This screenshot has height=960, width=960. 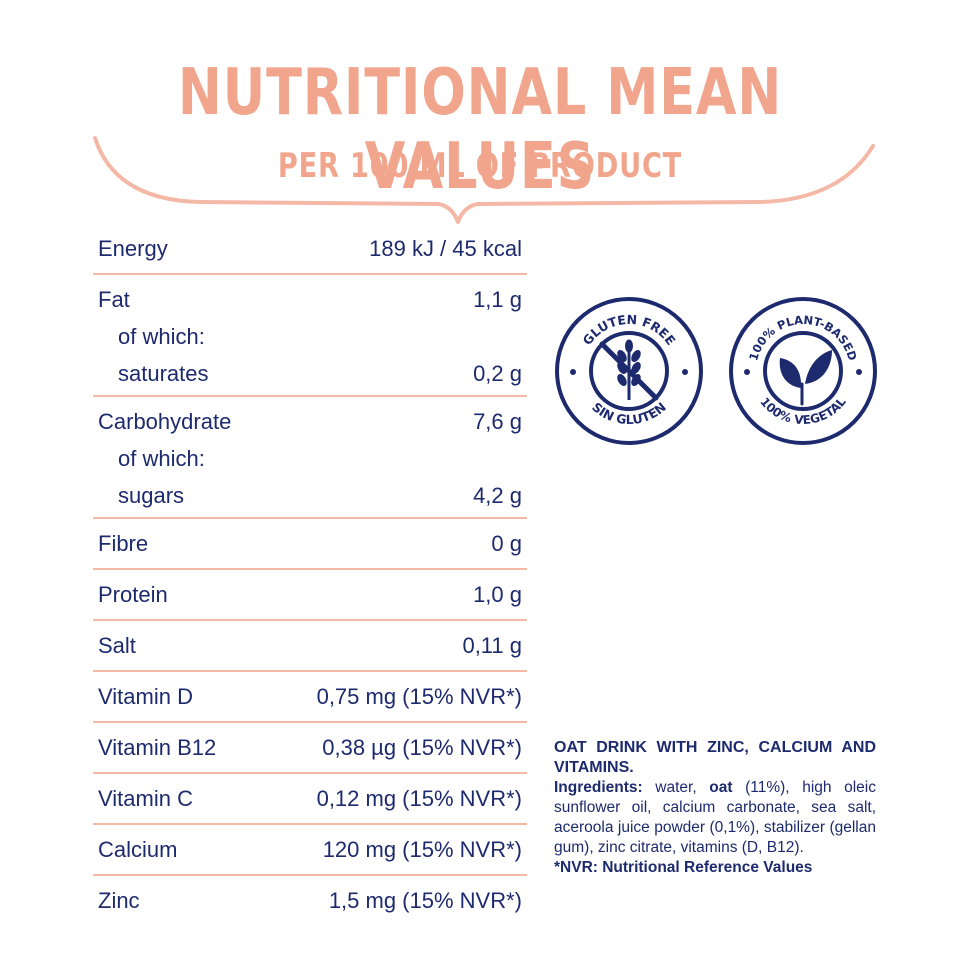 I want to click on fibre-label: Fibre, so click(x=123, y=543).